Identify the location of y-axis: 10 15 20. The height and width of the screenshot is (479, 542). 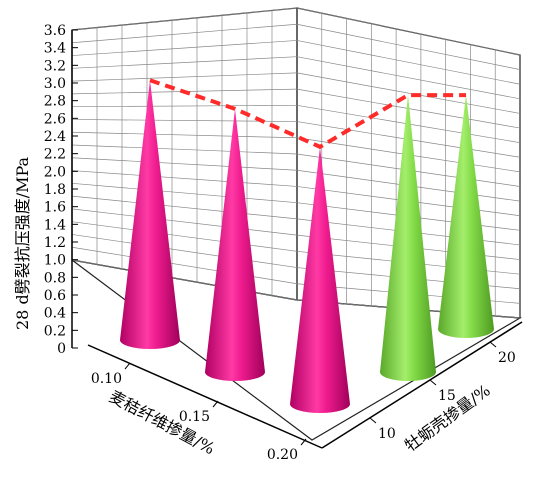
(422, 385).